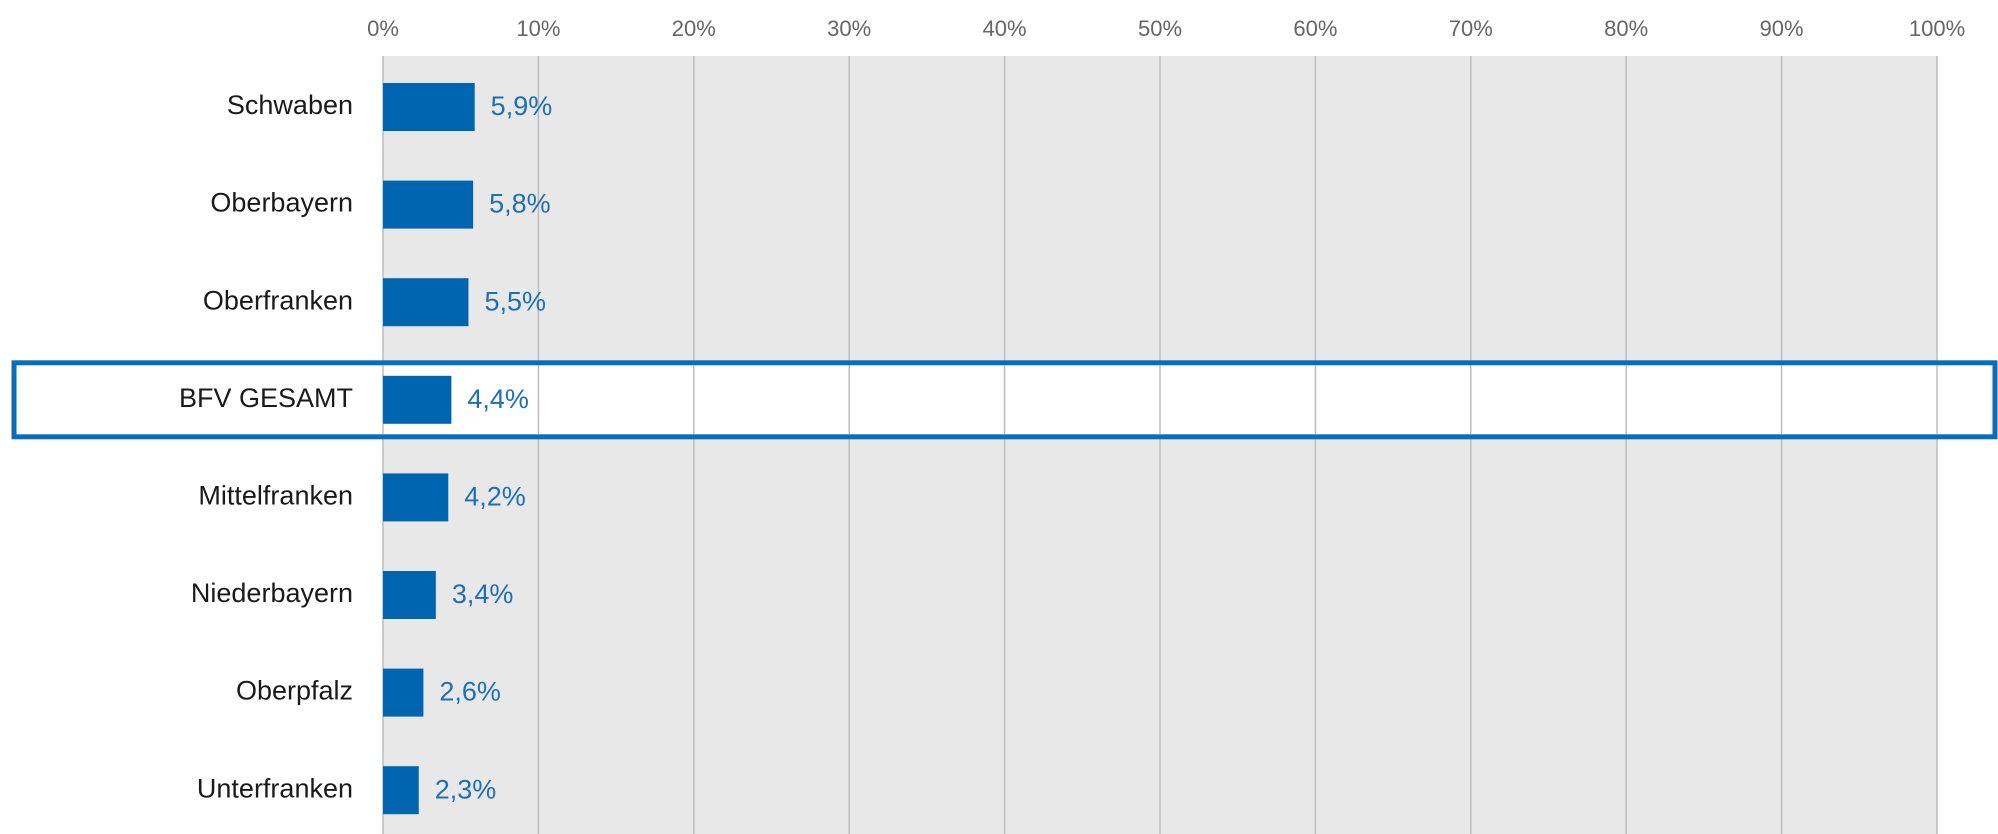 Image resolution: width=1998 pixels, height=834 pixels. I want to click on x-tick-label: 0%, so click(383, 28).